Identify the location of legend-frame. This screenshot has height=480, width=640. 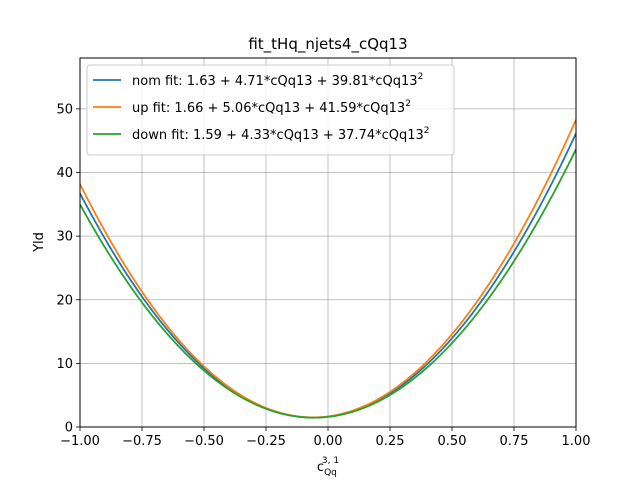
(270, 110).